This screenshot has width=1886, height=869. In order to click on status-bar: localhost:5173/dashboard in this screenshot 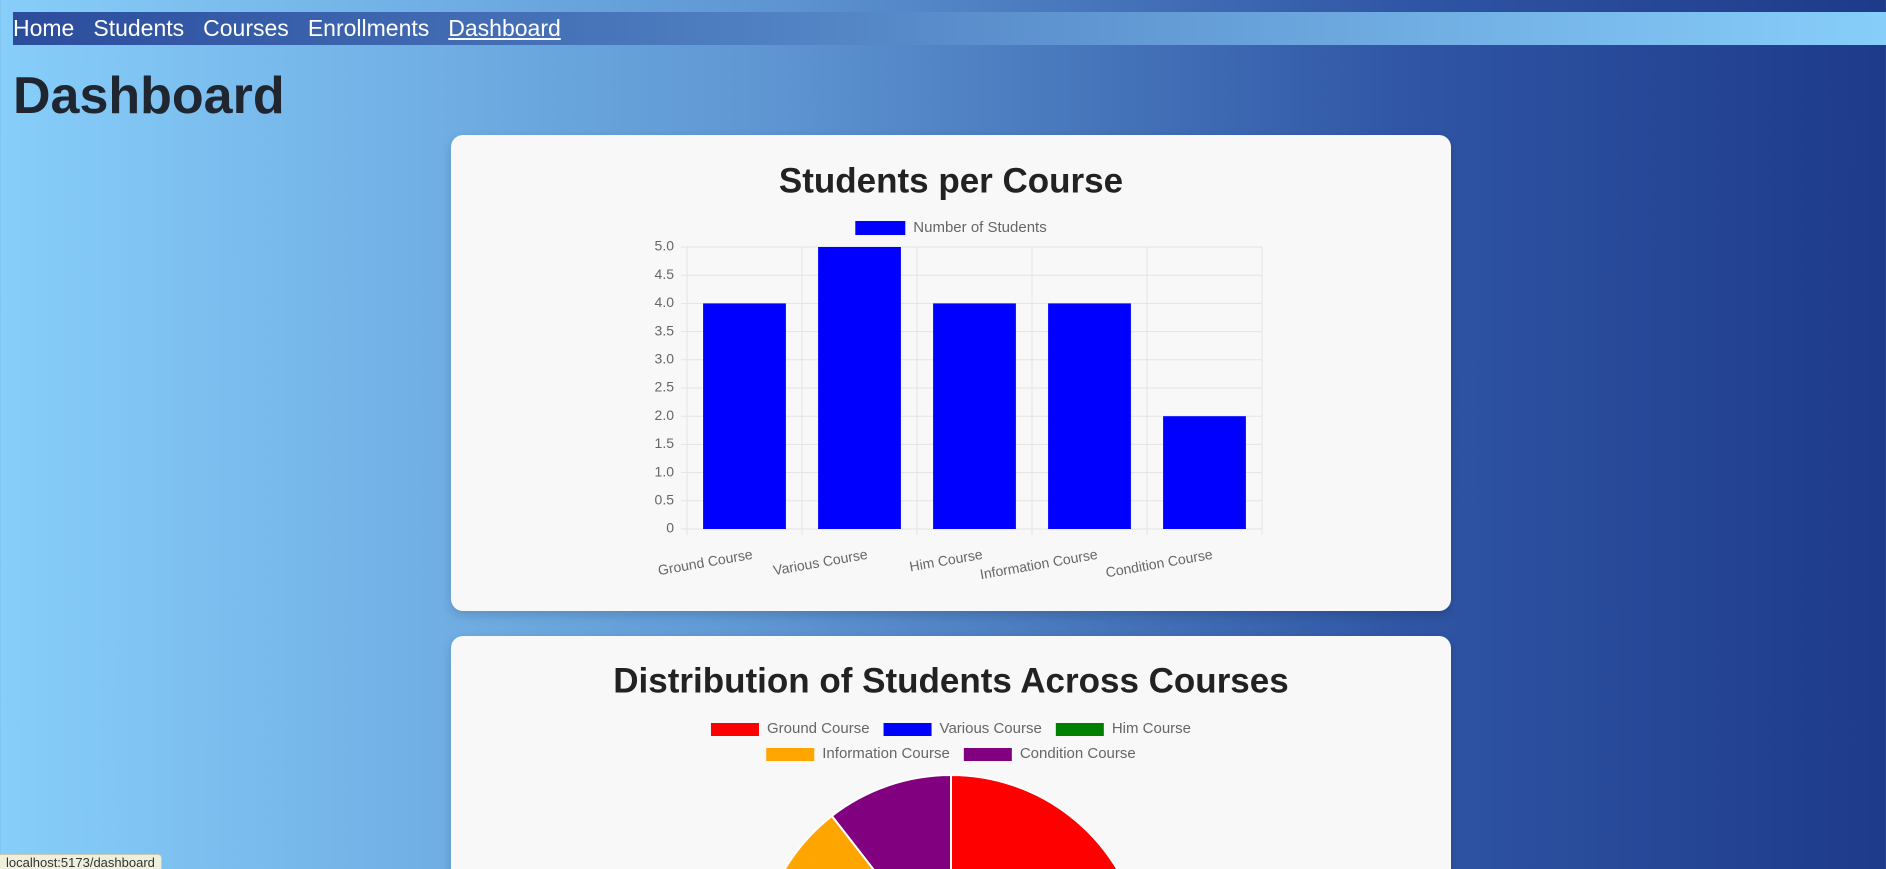, I will do `click(81, 861)`.